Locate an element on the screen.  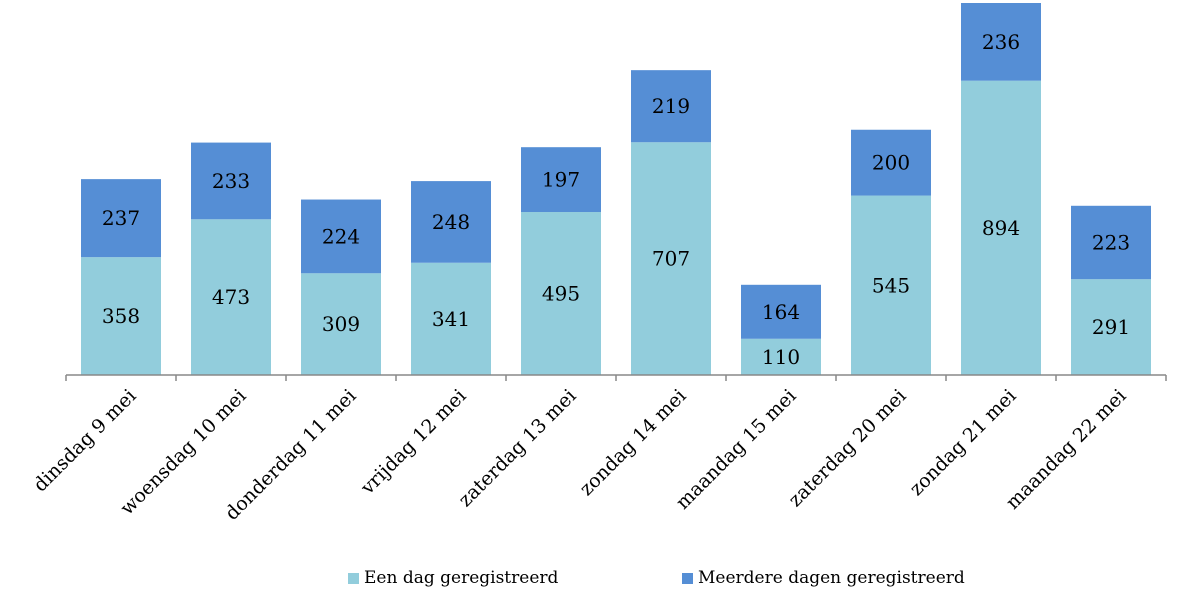
data-label-meerdere-dagen-zondag-21-mei: 236 is located at coordinates (1001, 42).